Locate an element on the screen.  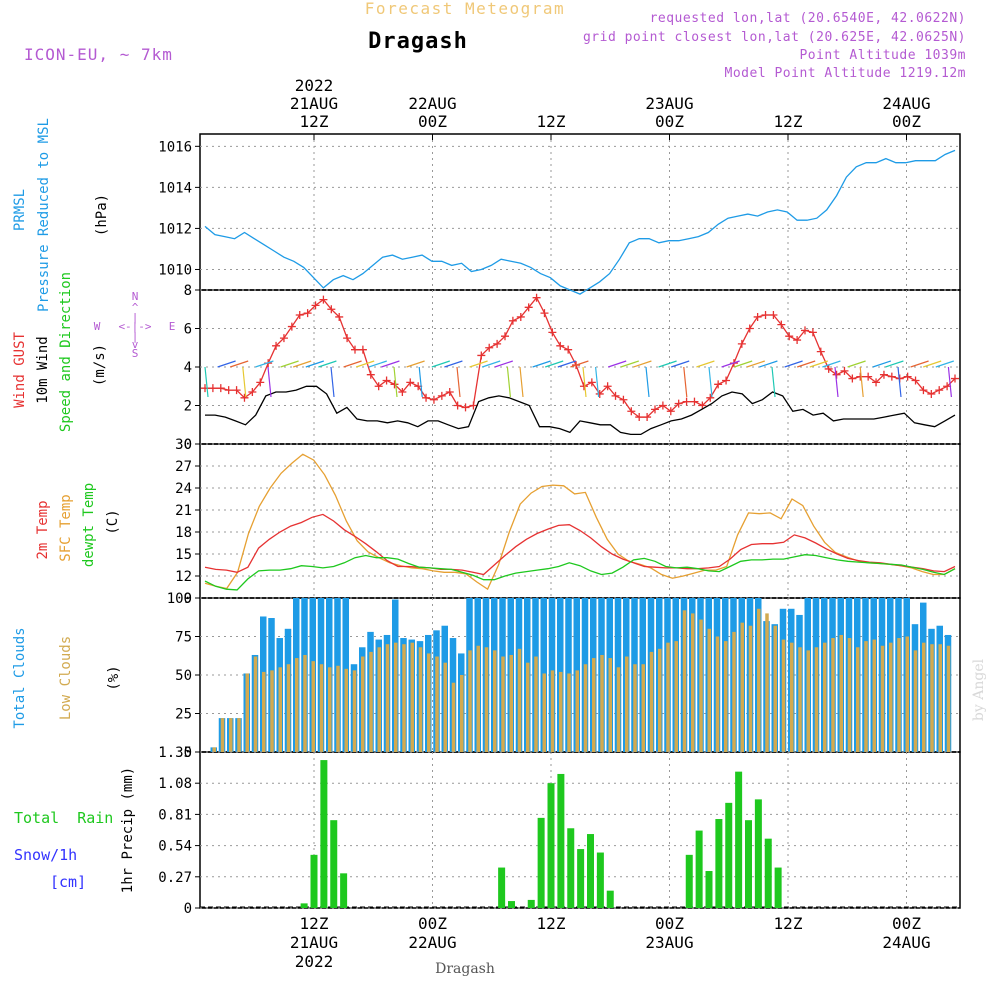
wind-line is located at coordinates (580, 410).